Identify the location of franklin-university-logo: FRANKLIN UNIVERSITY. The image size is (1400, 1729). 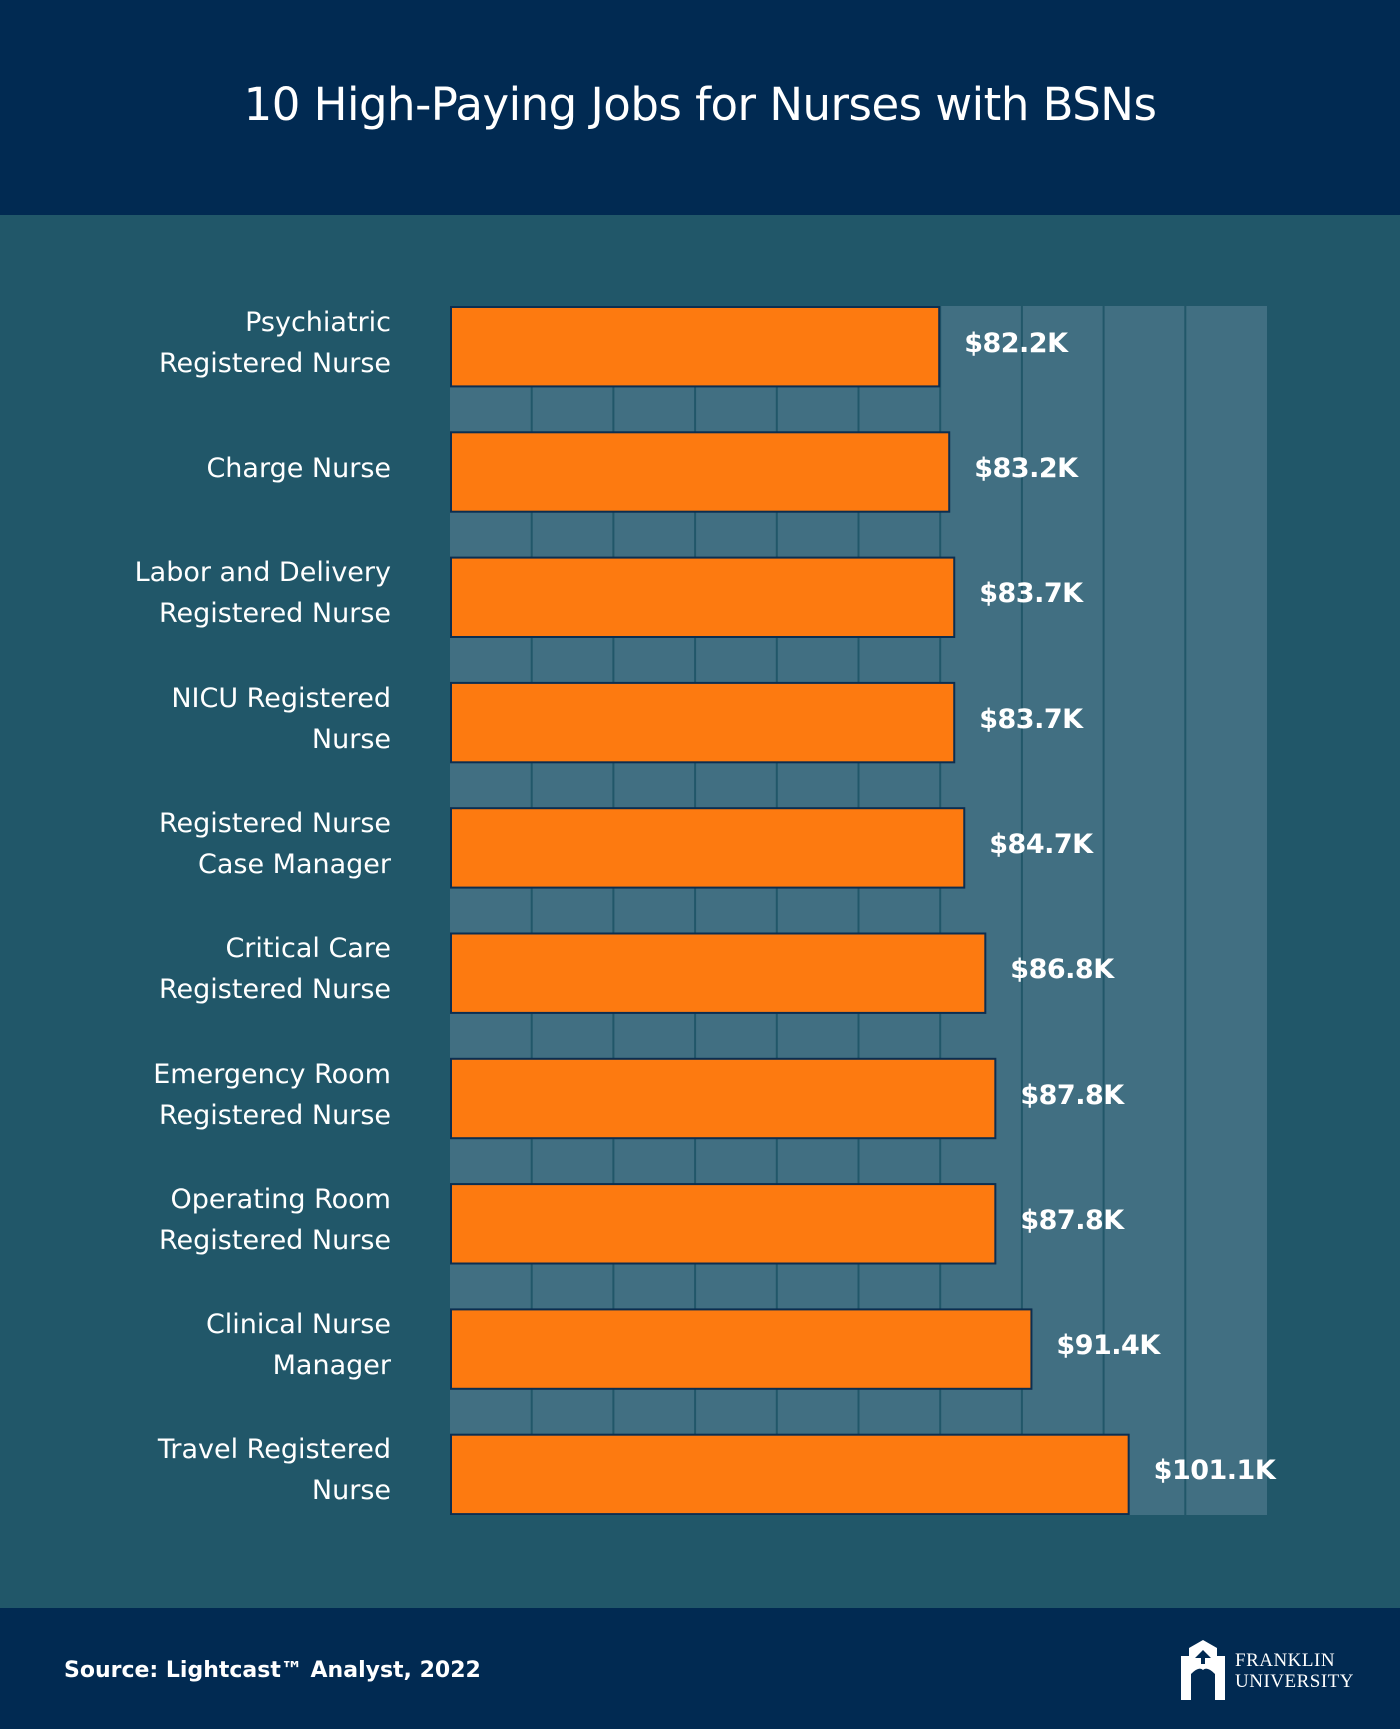
(1267, 1670).